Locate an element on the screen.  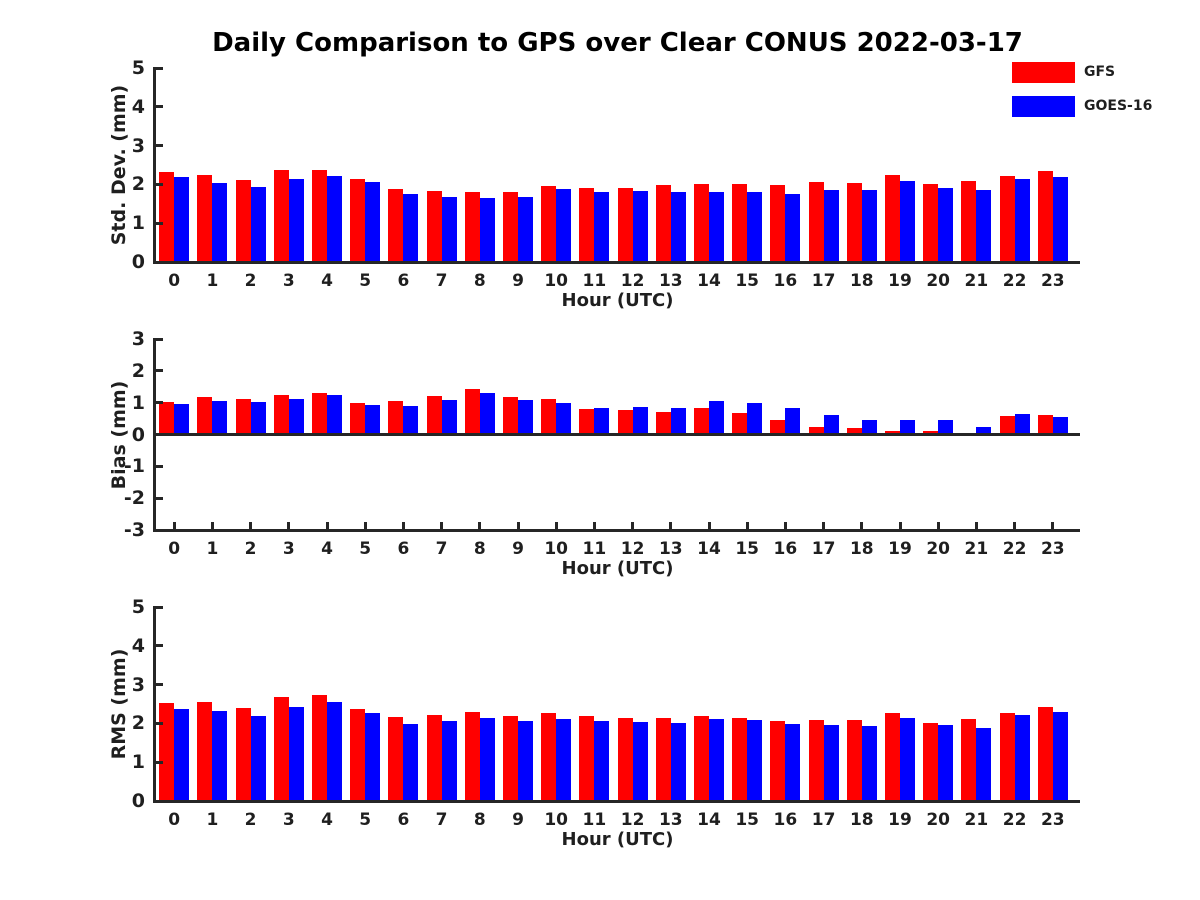
bias-bottom-spine is located at coordinates (616, 530).